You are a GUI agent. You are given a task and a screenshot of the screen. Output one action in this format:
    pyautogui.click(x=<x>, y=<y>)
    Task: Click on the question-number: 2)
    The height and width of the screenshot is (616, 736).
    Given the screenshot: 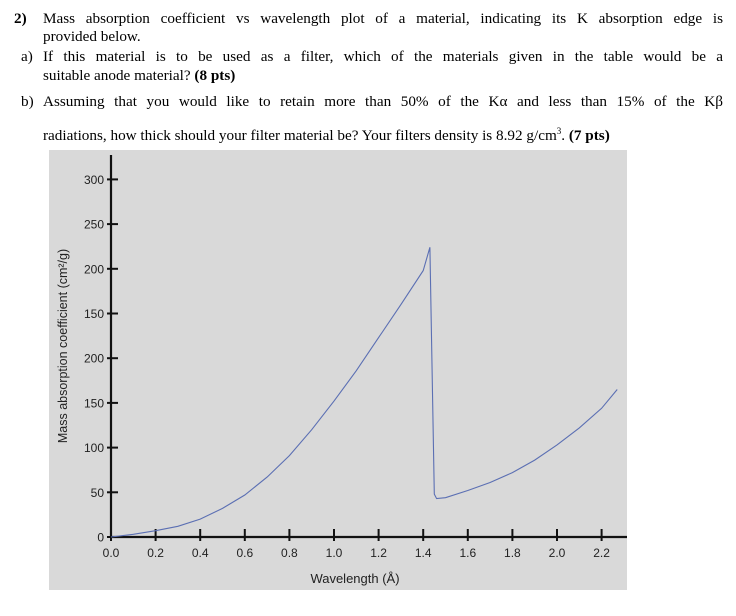 What is the action you would take?
    pyautogui.click(x=20, y=18)
    